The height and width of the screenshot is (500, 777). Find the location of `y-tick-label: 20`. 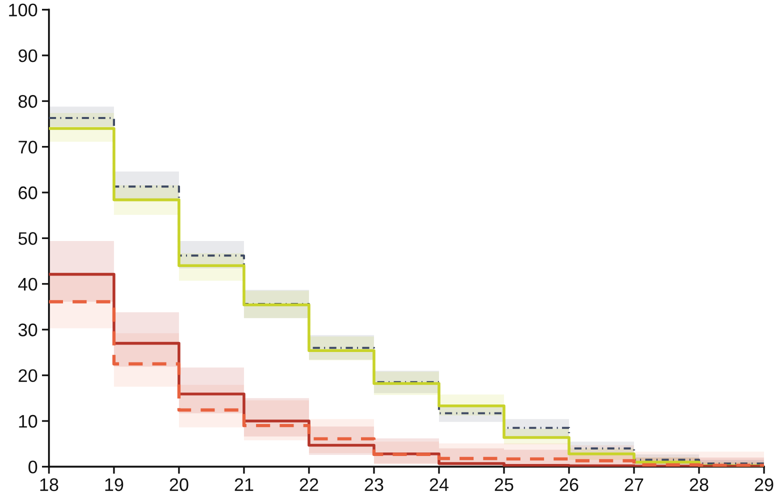

y-tick-label: 20 is located at coordinates (28, 375).